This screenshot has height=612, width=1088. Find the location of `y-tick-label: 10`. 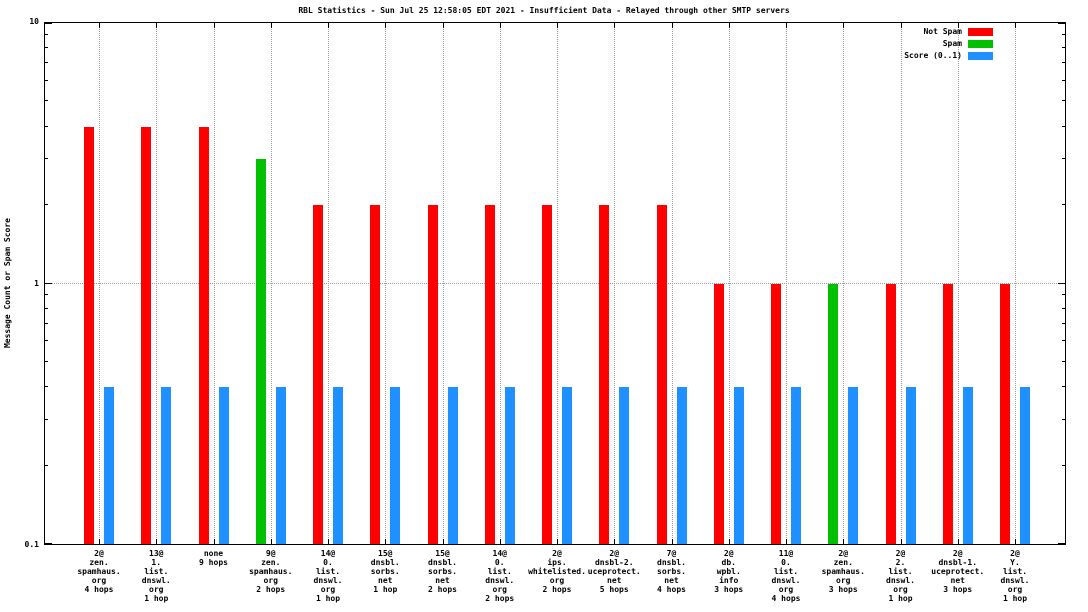

y-tick-label: 10 is located at coordinates (34, 21).